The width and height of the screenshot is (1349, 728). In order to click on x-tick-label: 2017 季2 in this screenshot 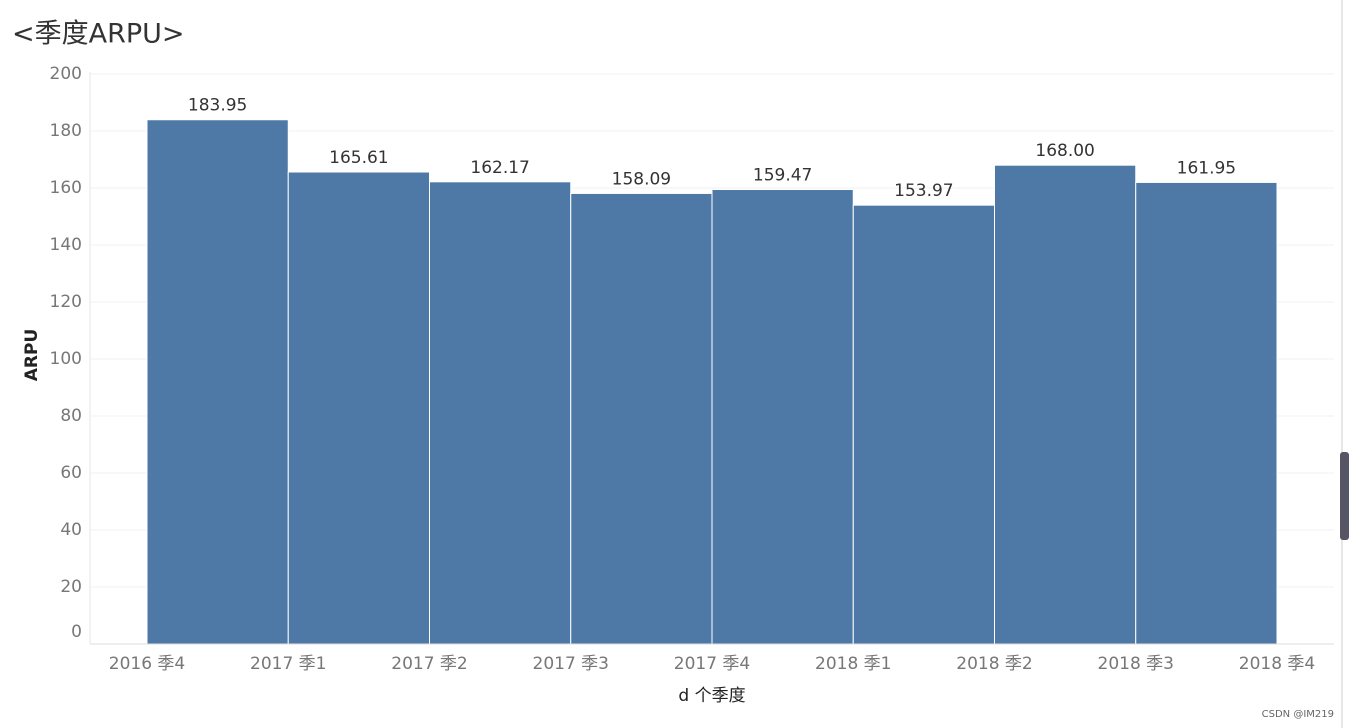, I will do `click(429, 664)`.